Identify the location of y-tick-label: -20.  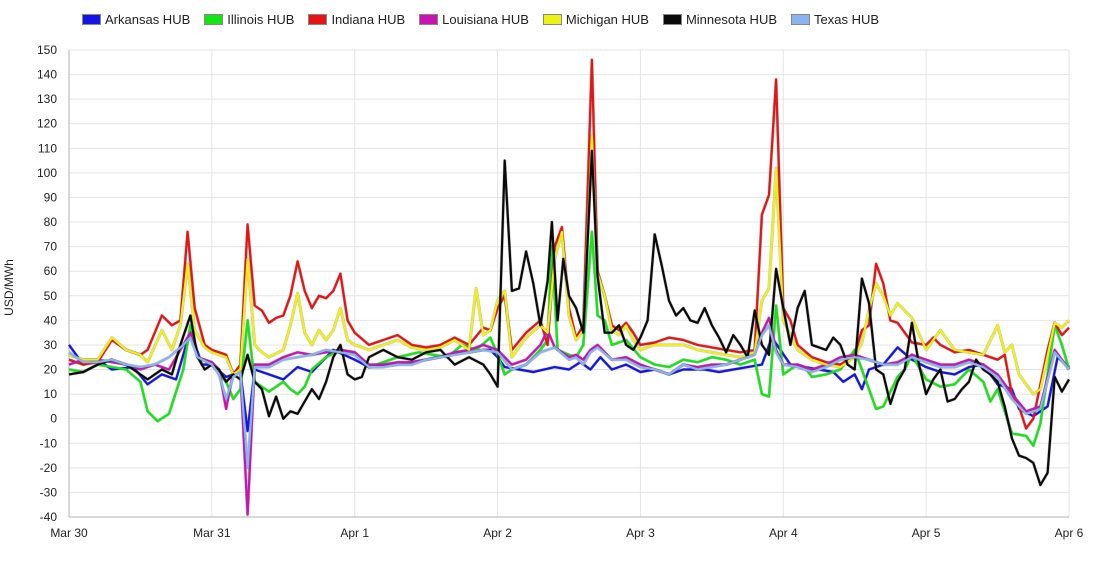
(49, 468).